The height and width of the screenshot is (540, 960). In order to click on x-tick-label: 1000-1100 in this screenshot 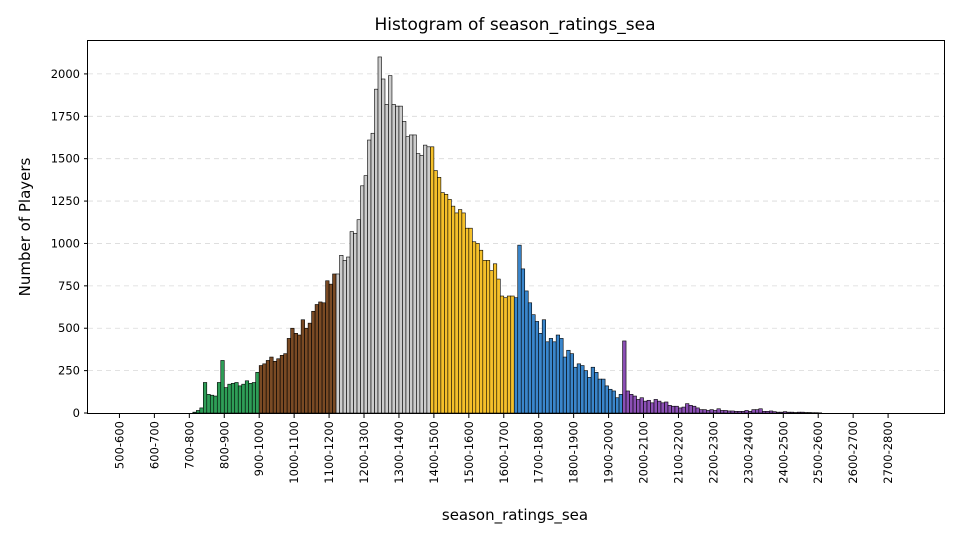, I will do `click(294, 452)`.